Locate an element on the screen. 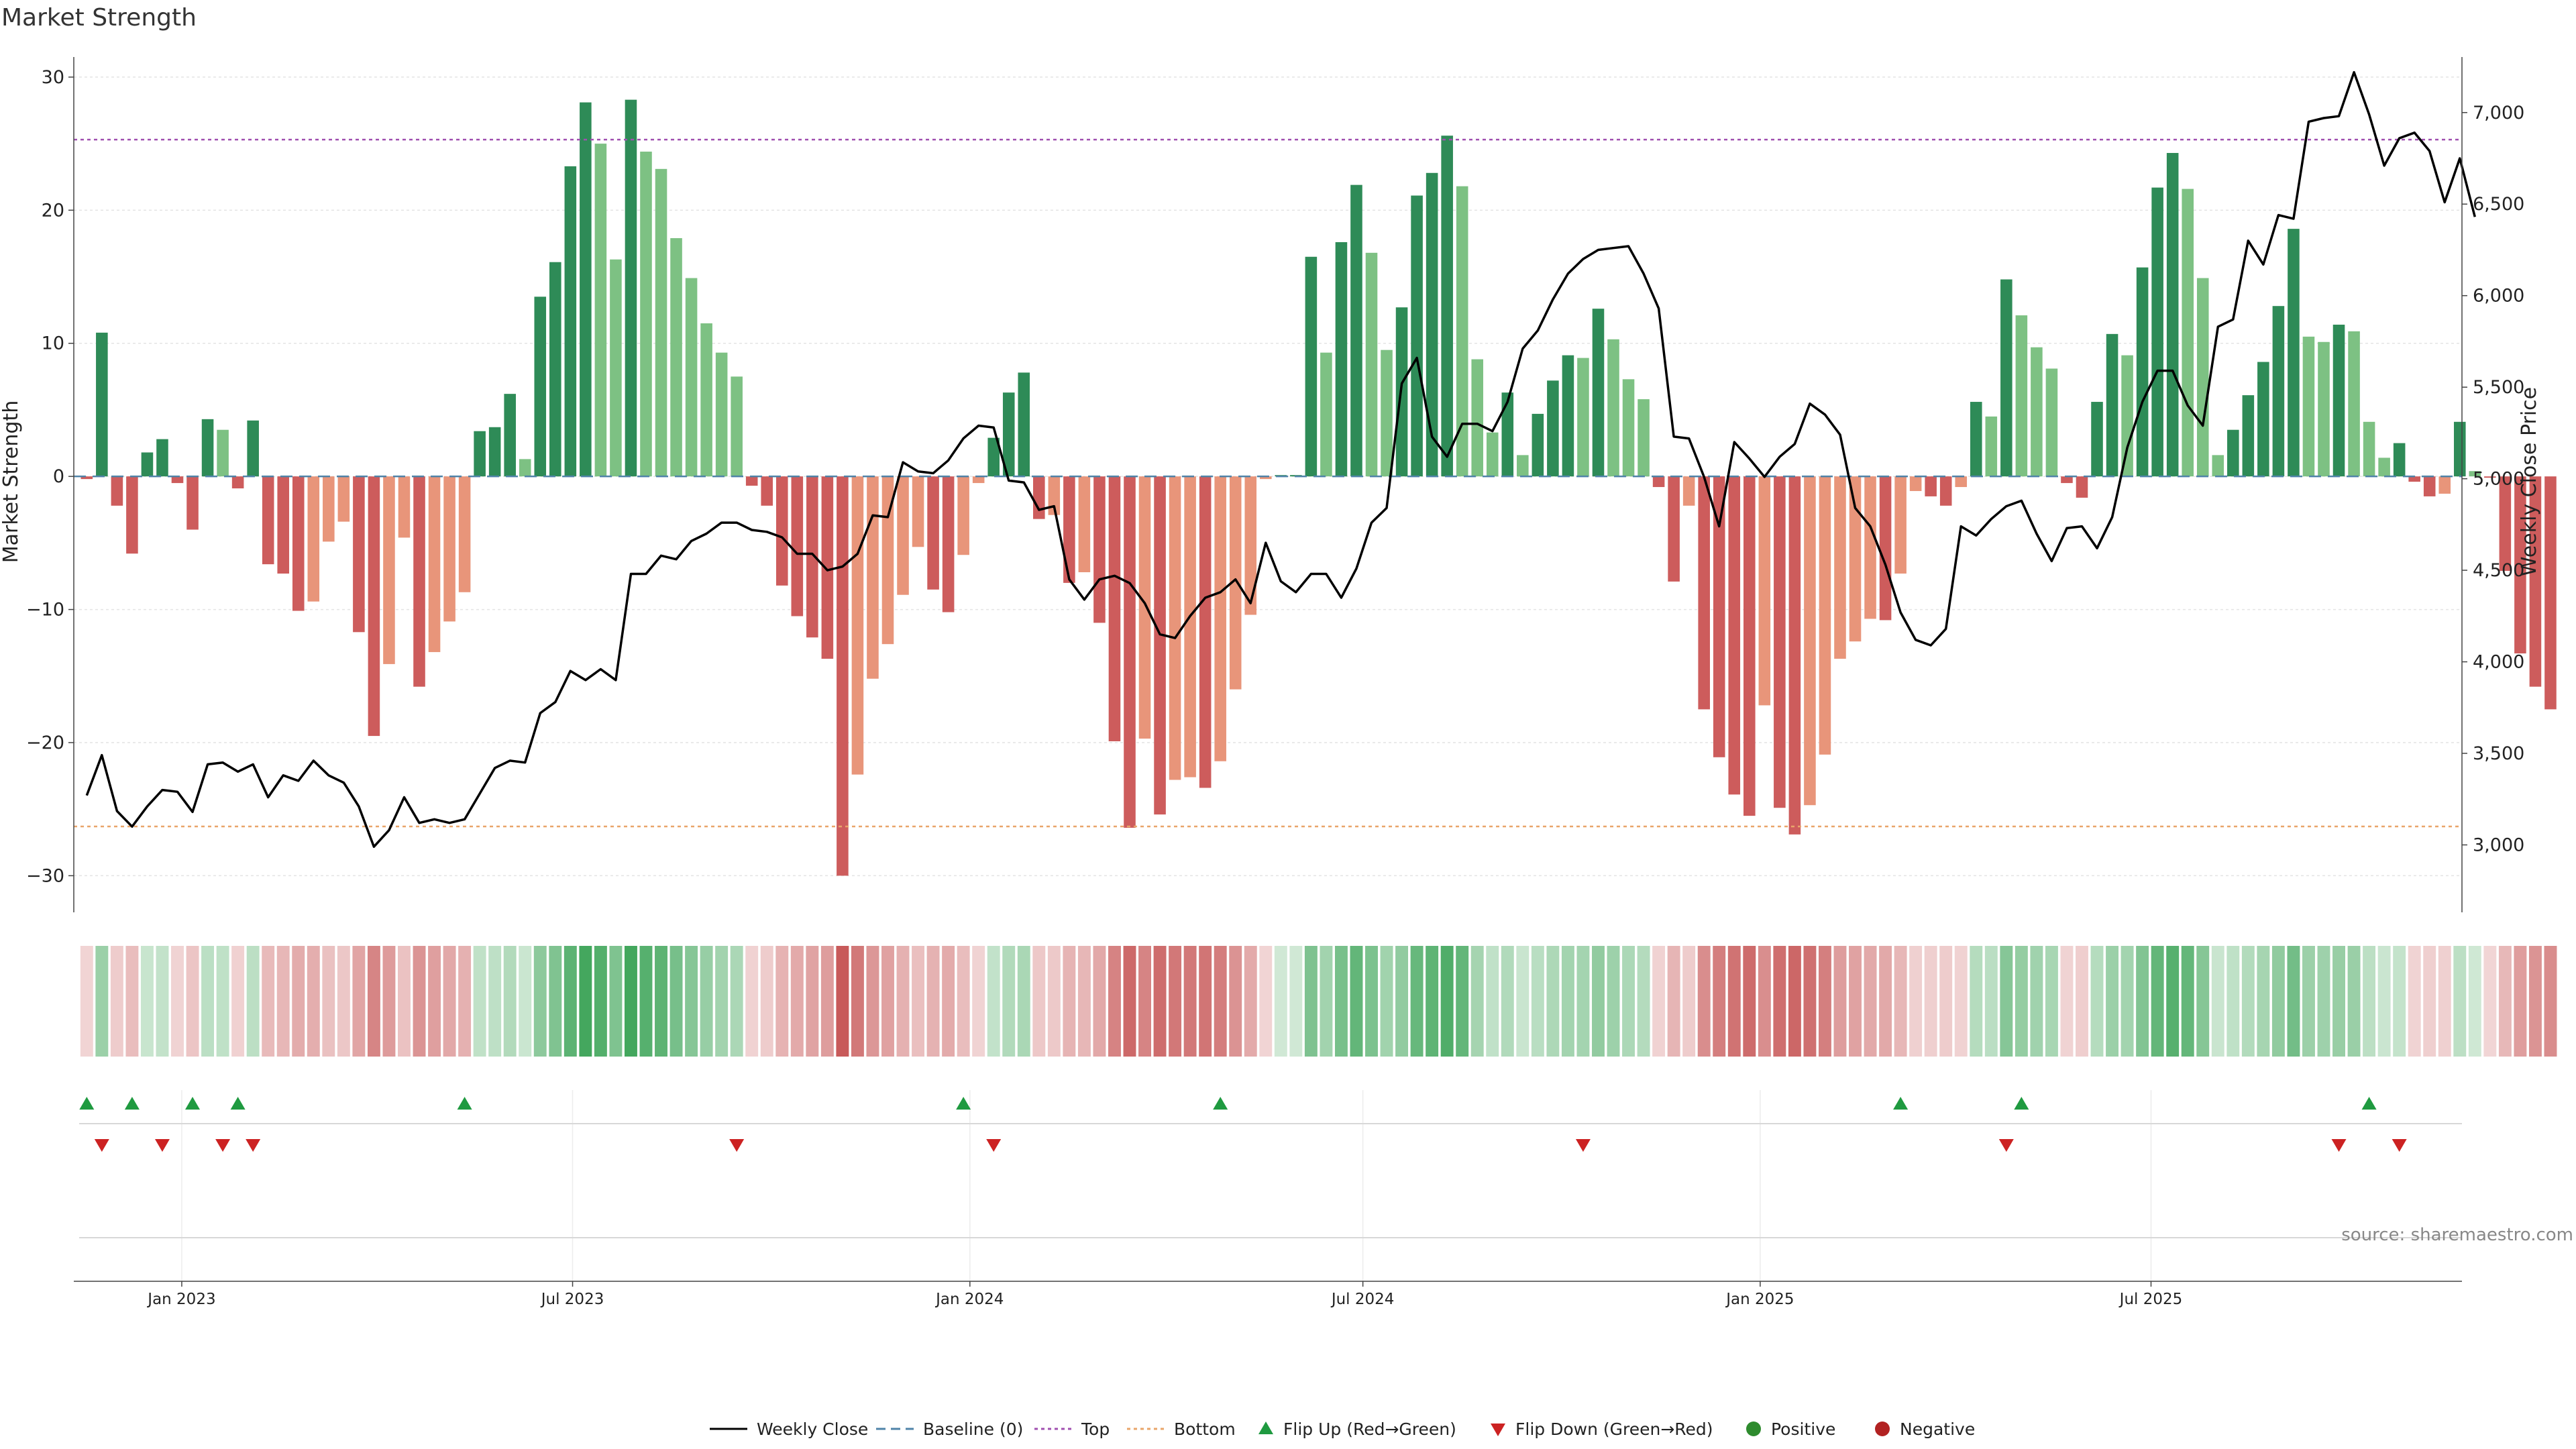 The height and width of the screenshot is (1449, 2576). x-tick-label: Jan 2023 is located at coordinates (180, 1299).